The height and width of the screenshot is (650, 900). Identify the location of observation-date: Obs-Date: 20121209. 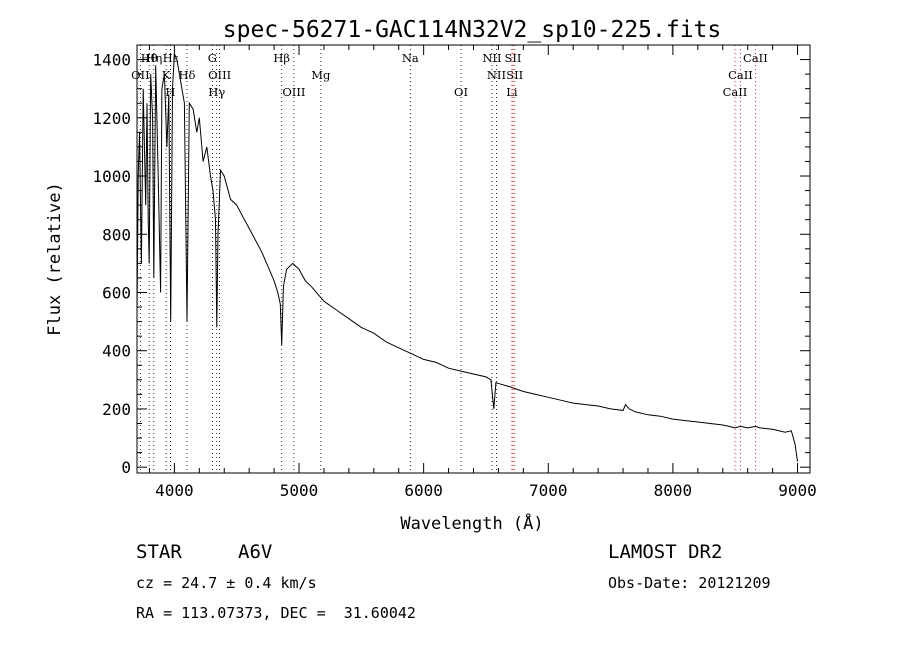
(689, 583).